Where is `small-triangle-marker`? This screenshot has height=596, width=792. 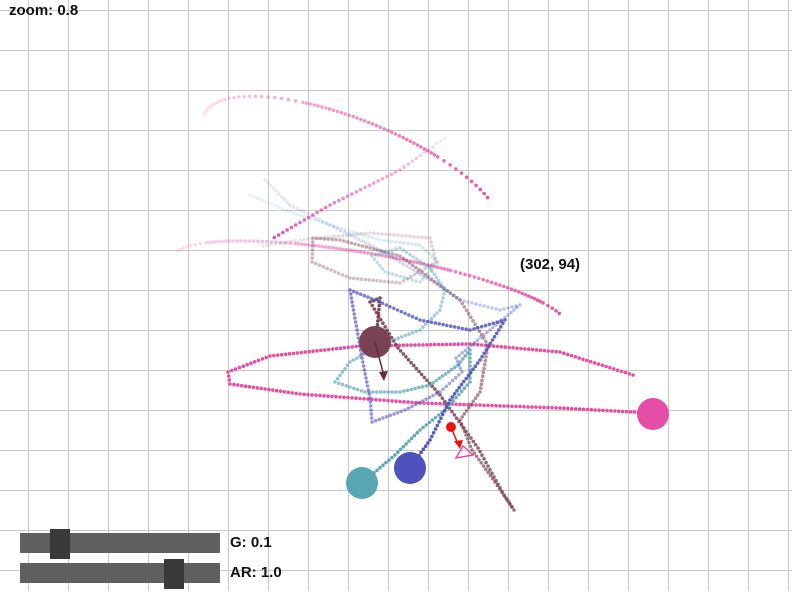
small-triangle-marker is located at coordinates (464, 452).